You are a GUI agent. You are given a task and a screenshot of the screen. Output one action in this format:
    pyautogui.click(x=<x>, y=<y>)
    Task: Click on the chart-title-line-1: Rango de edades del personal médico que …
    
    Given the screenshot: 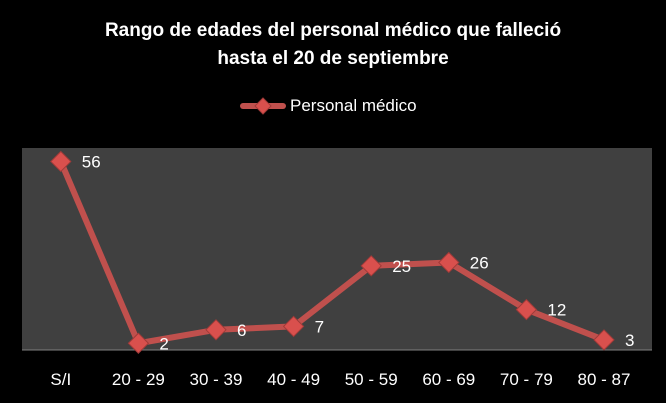 What is the action you would take?
    pyautogui.click(x=333, y=30)
    